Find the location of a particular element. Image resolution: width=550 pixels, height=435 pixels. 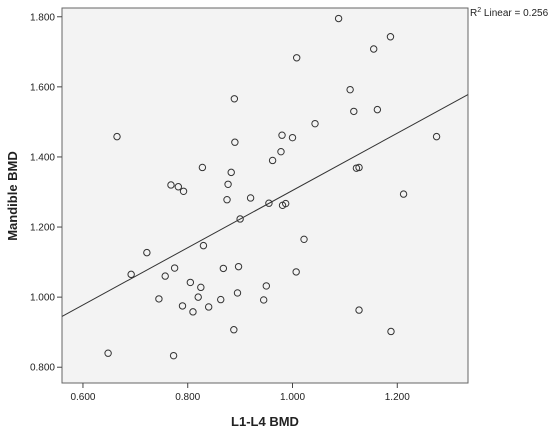

r2-prefix: R is located at coordinates (473, 13).